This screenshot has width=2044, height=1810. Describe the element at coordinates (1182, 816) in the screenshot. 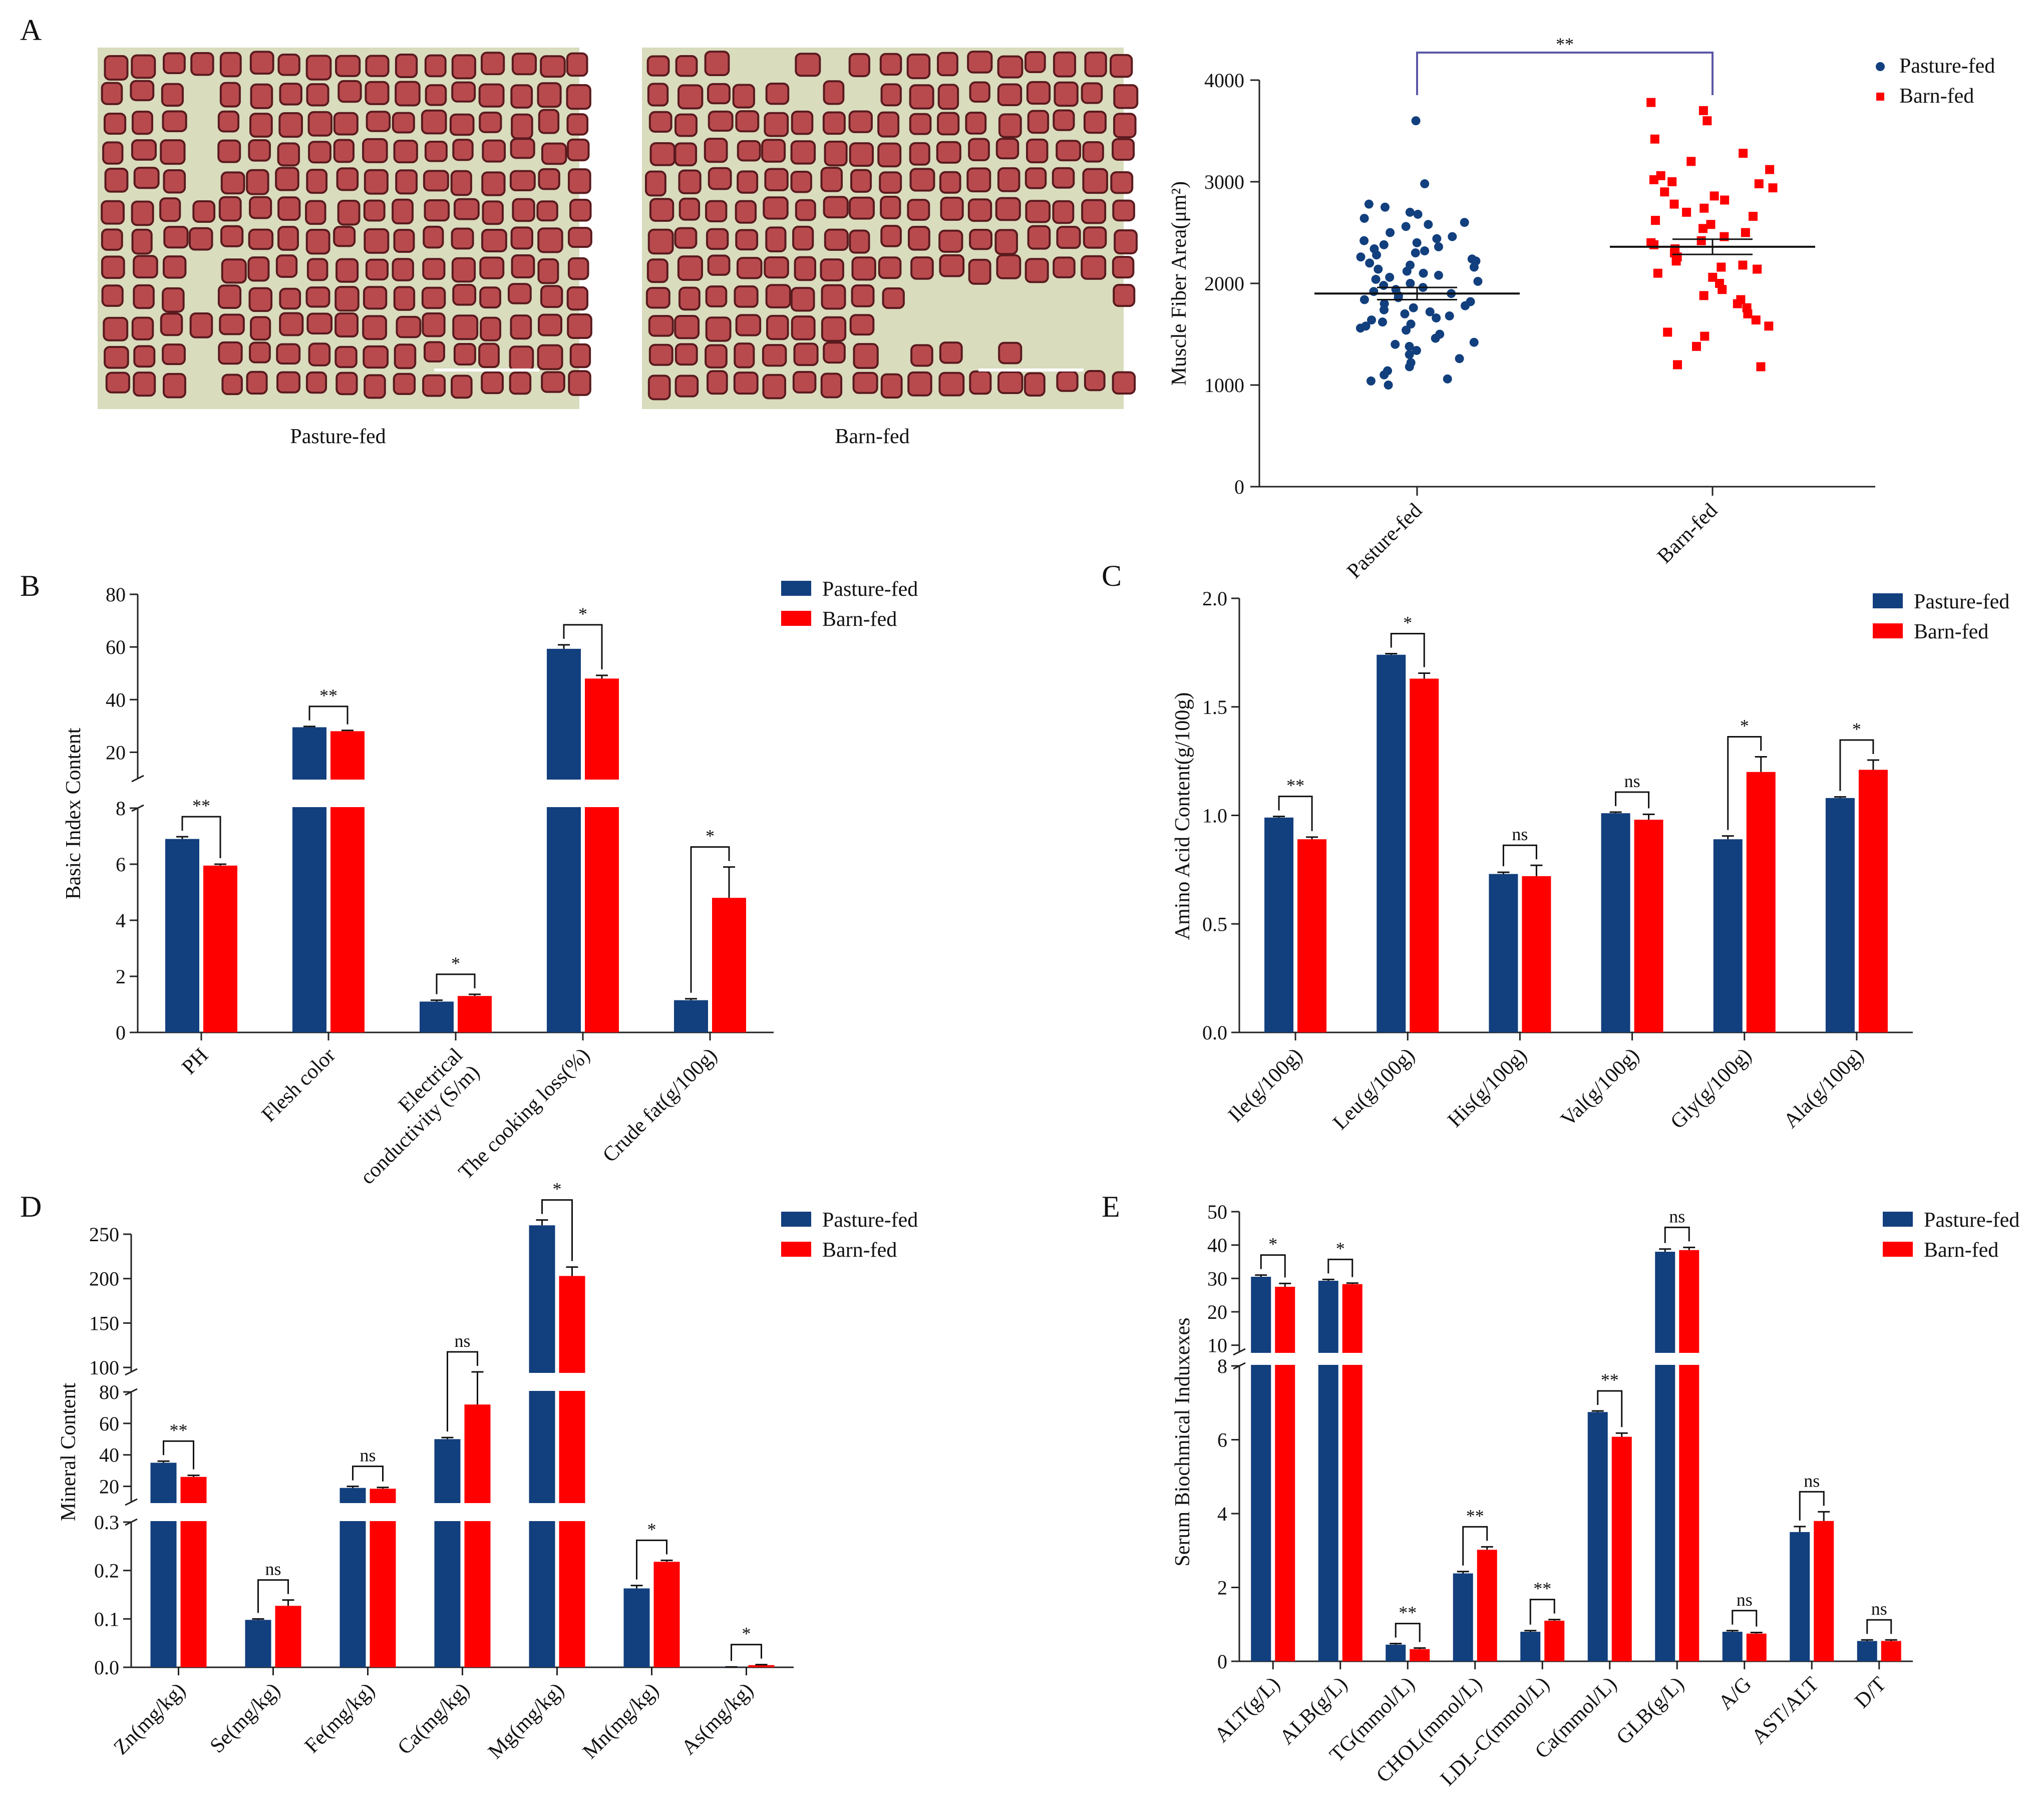

I see `y-axis-label: Amino Acid Content(g/100g)` at that location.